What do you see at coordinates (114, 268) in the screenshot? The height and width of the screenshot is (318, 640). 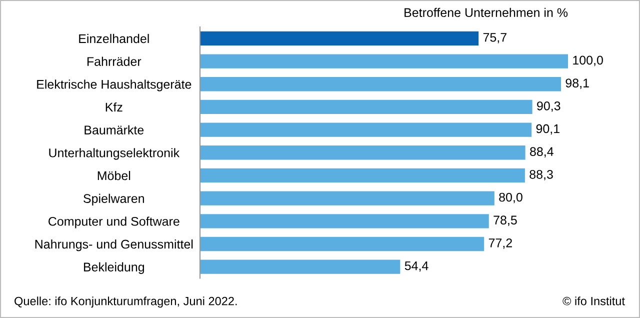 I see `y-tick-label: Bekleidung` at bounding box center [114, 268].